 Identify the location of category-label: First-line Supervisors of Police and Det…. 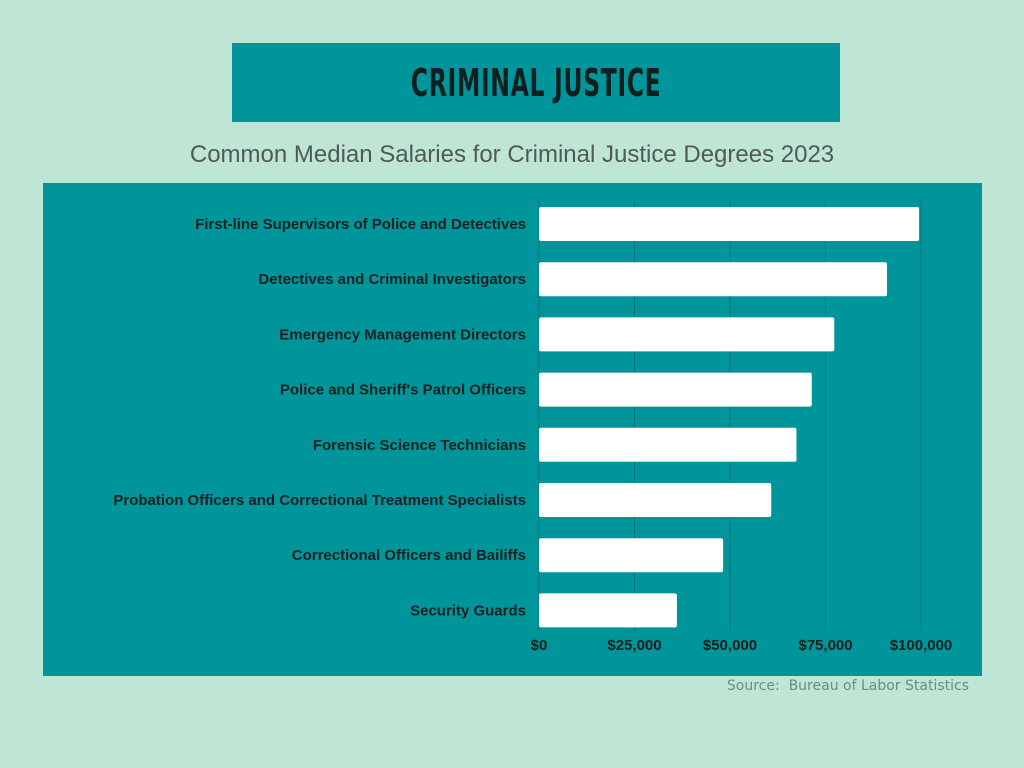
(360, 224).